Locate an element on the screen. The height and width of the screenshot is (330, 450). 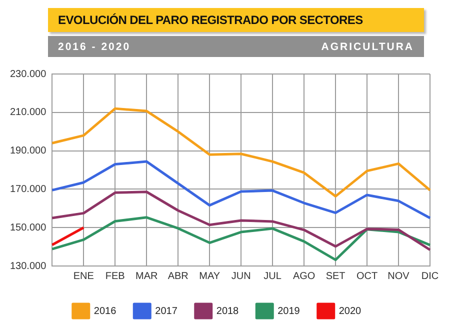
x-tick-label: JUN is located at coordinates (241, 276).